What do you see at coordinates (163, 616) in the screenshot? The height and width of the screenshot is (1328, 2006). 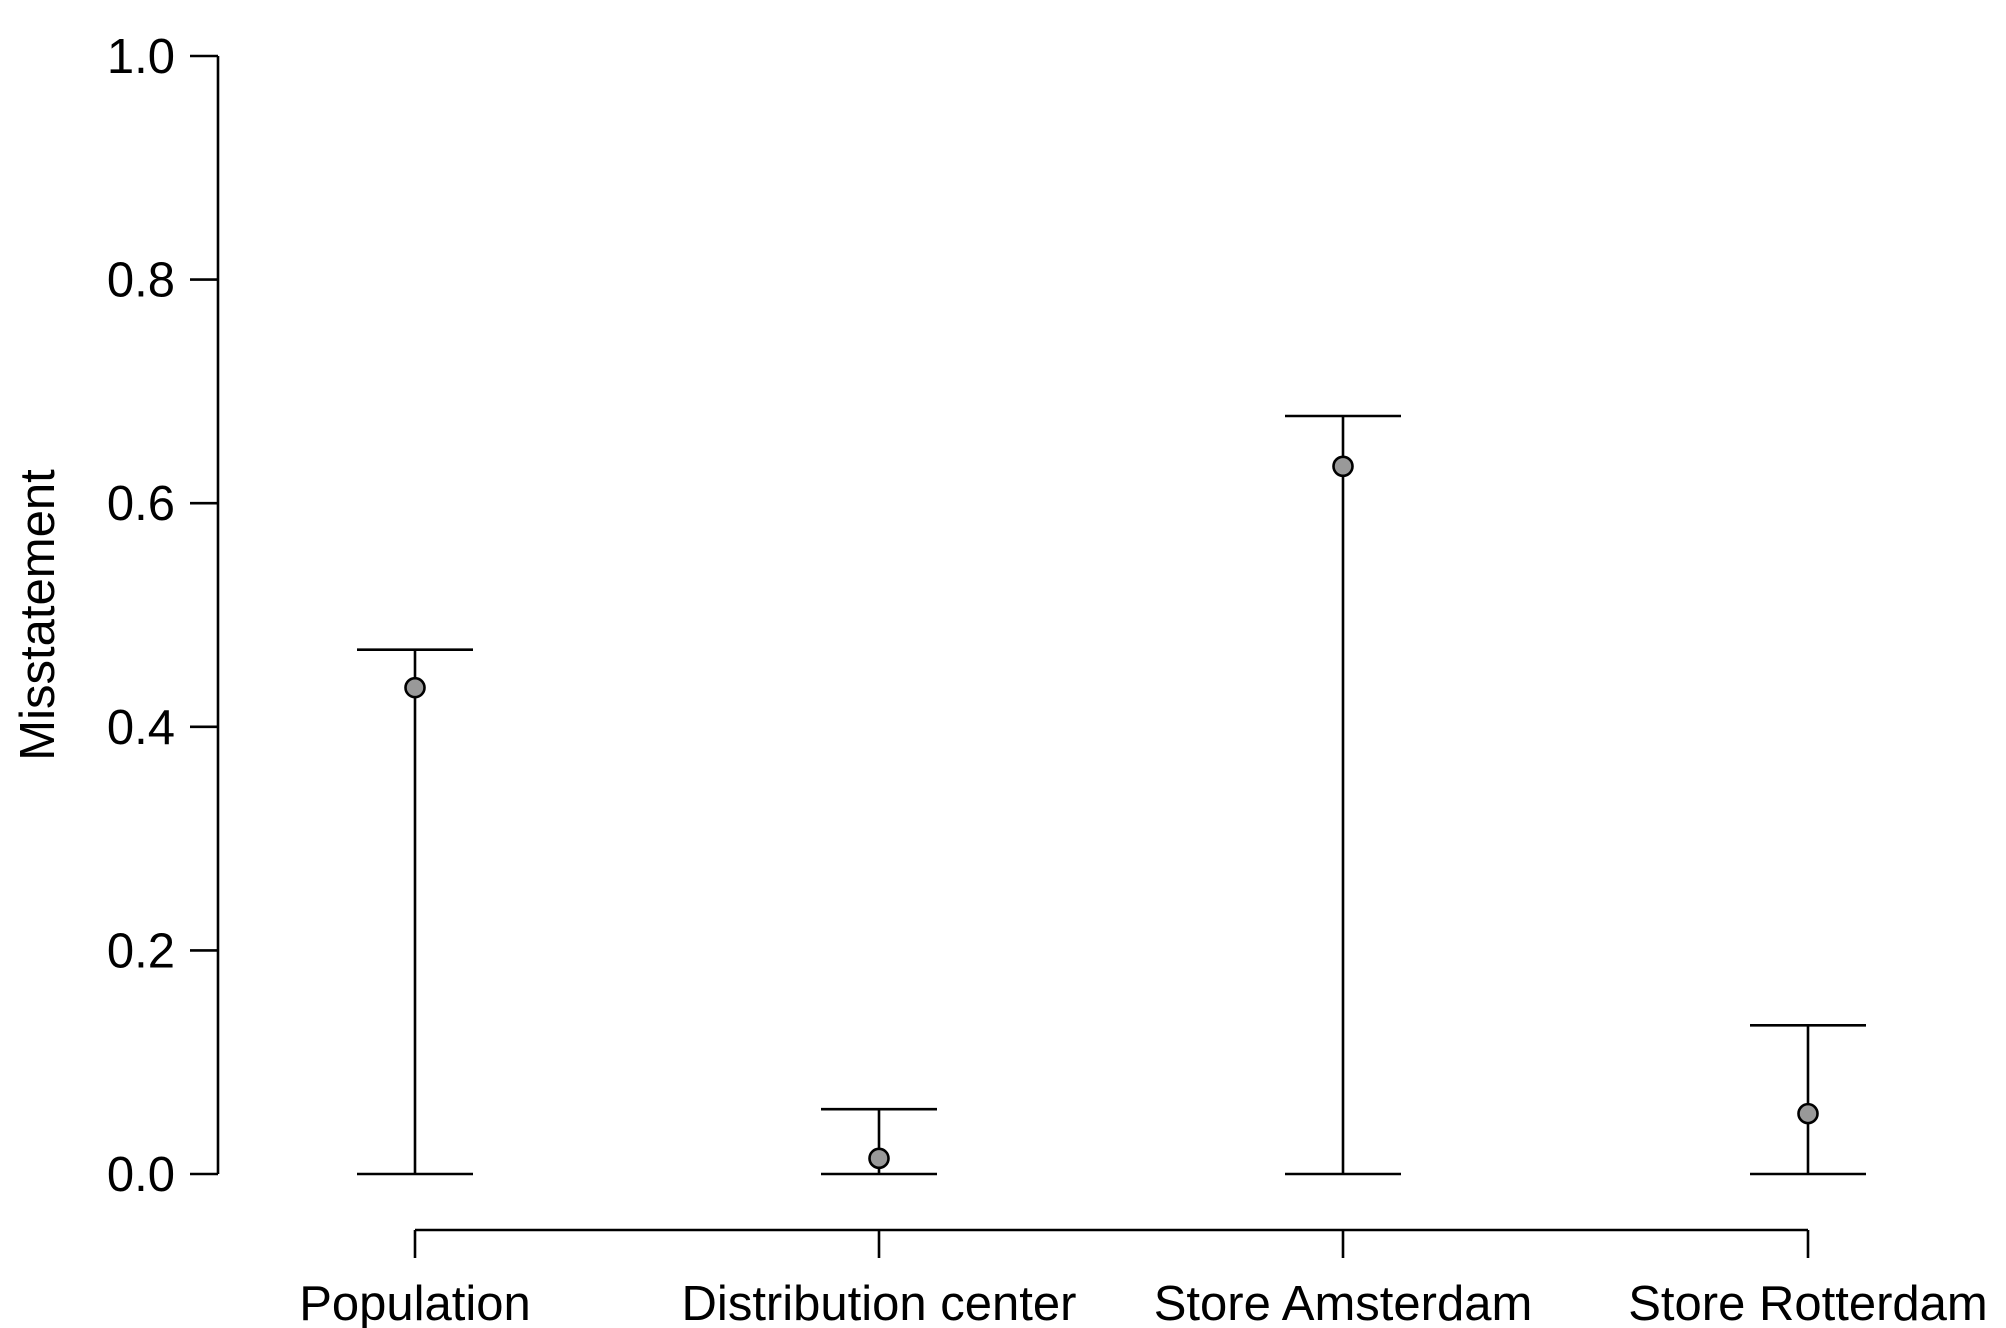 I see `y-axis: 0.0 0.2 0.4 0.6 0.8 1.0` at bounding box center [163, 616].